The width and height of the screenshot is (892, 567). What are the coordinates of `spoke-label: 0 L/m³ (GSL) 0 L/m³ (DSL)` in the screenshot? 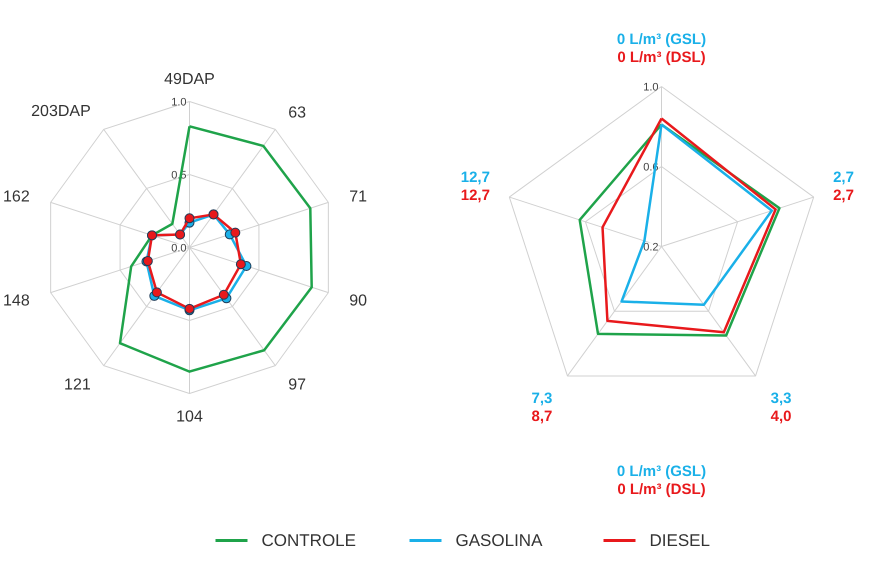 It's located at (661, 48).